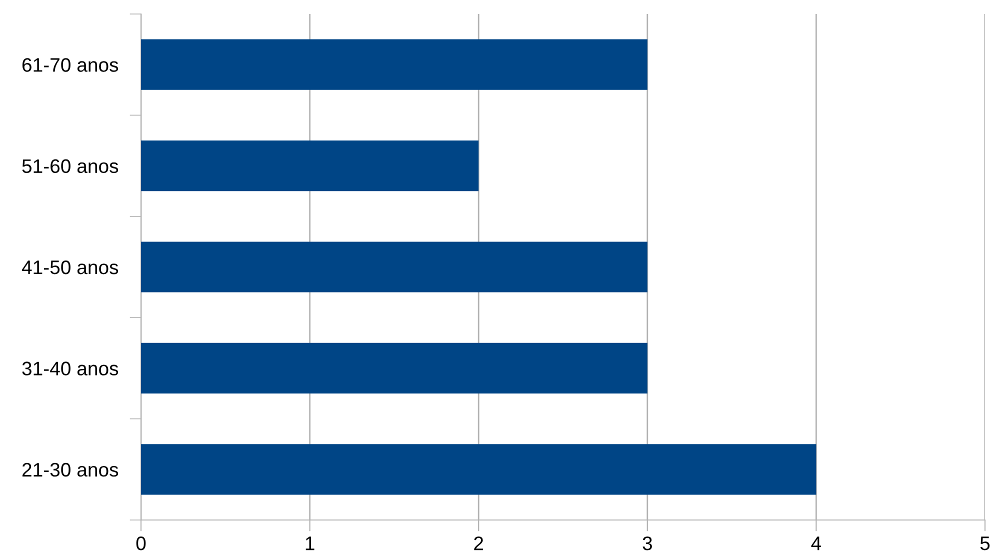 This screenshot has width=994, height=558. I want to click on y-tick-label: 51-60 anos, so click(70, 166).